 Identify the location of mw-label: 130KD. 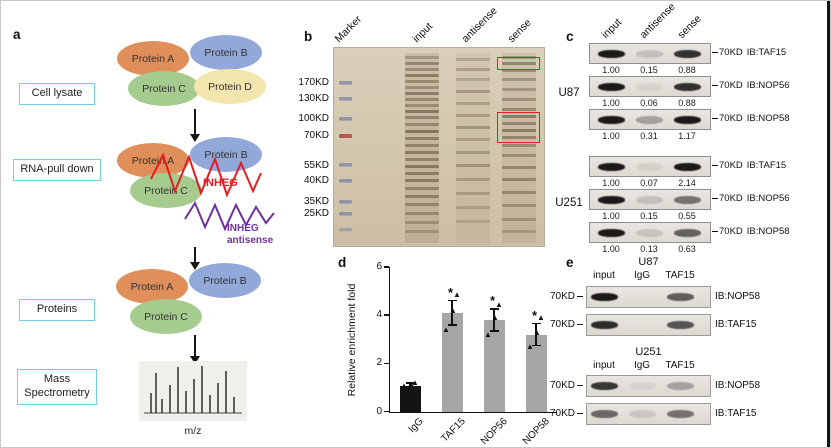
(313, 98).